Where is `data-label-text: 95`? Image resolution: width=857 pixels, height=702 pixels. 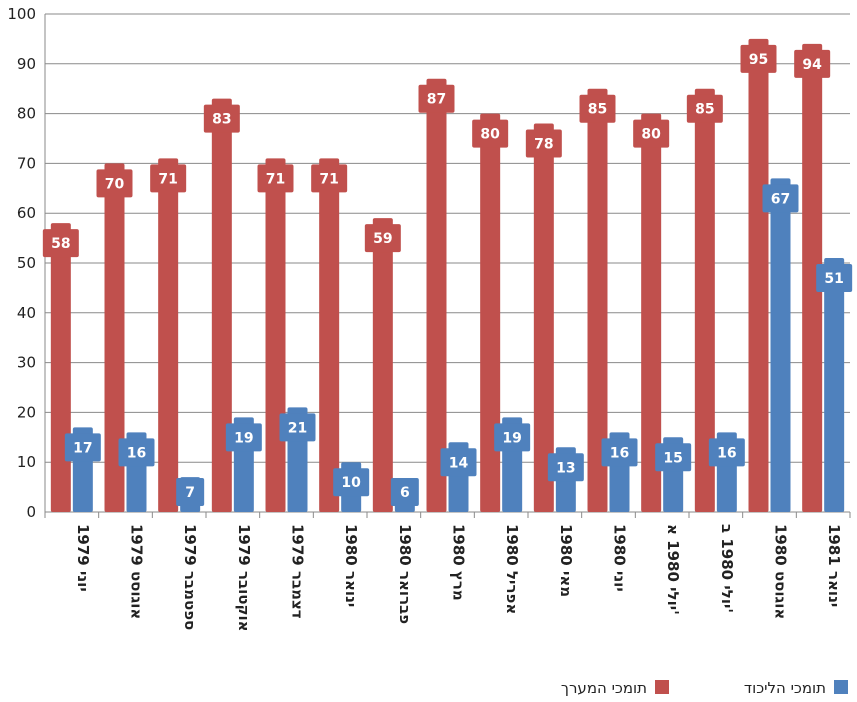 data-label-text: 95 is located at coordinates (758, 60).